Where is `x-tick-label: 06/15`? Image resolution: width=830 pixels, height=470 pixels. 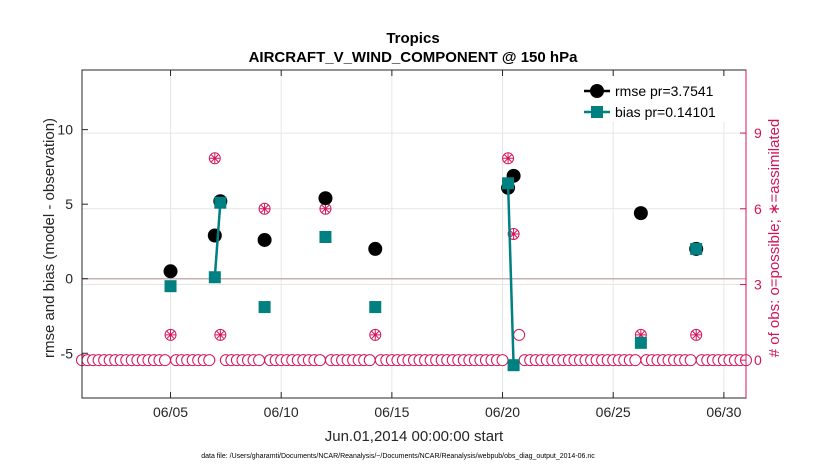 x-tick-label: 06/15 is located at coordinates (391, 412).